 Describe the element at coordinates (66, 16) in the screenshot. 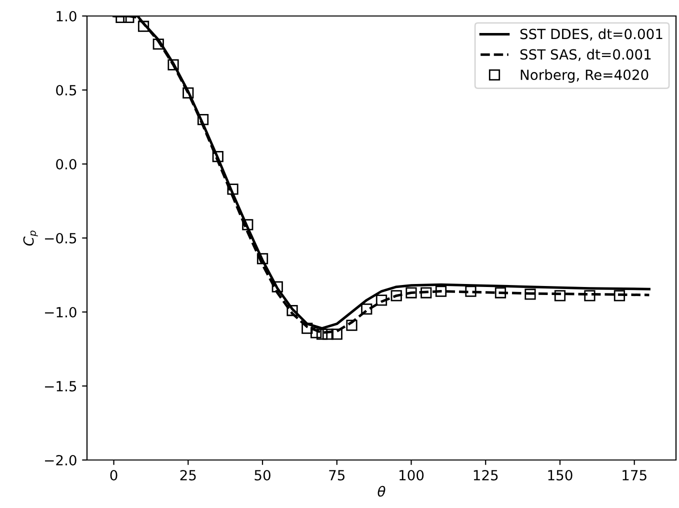

I see `y-tick-label: 1.0` at that location.